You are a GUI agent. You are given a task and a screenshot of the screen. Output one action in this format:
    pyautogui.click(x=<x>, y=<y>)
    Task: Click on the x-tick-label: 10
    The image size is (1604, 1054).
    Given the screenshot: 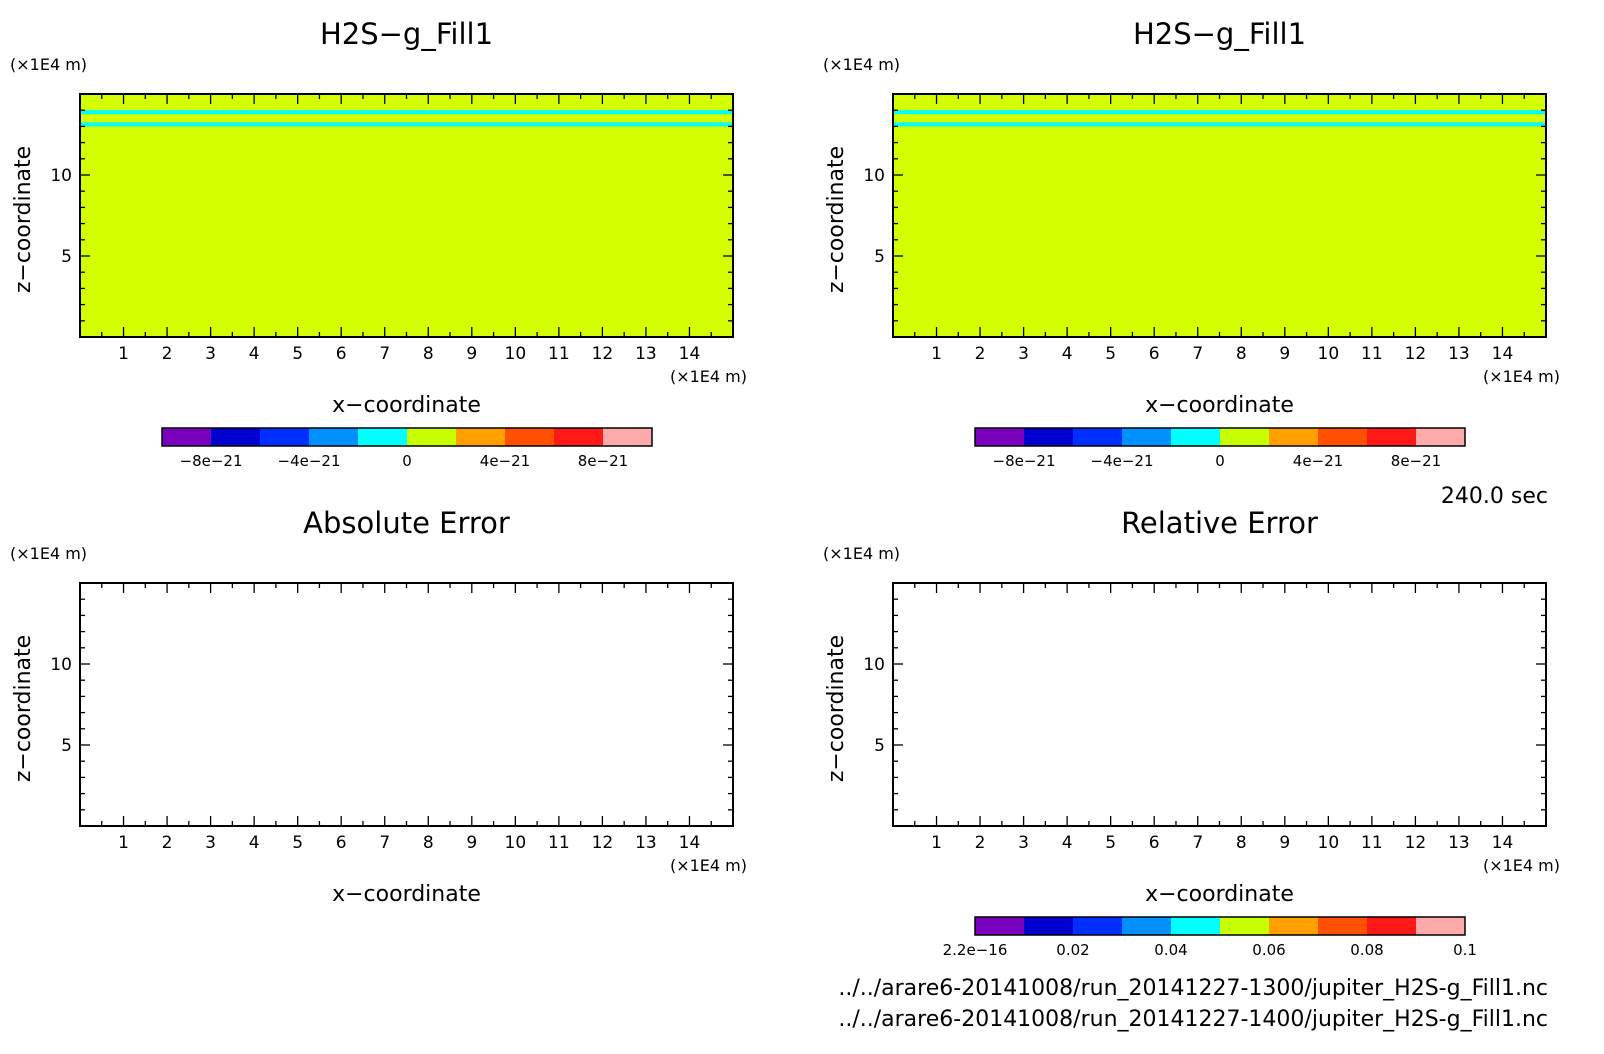 What is the action you would take?
    pyautogui.click(x=1329, y=843)
    